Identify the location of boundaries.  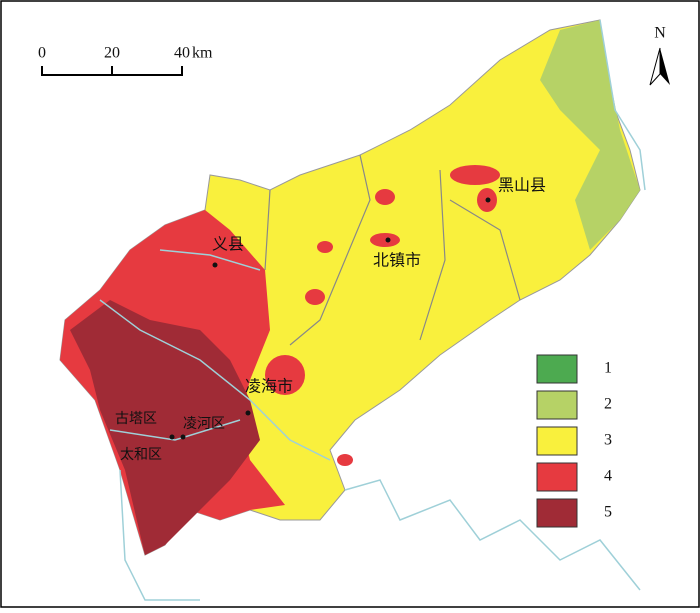
(392, 250).